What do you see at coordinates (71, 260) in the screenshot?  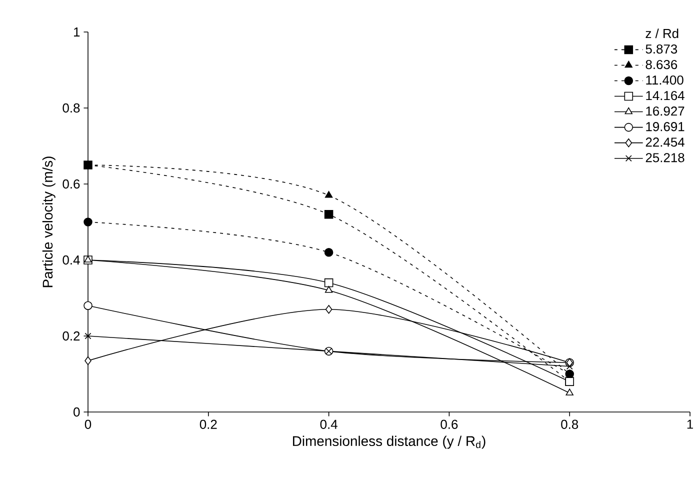 I see `y-tick-label: 0.4` at bounding box center [71, 260].